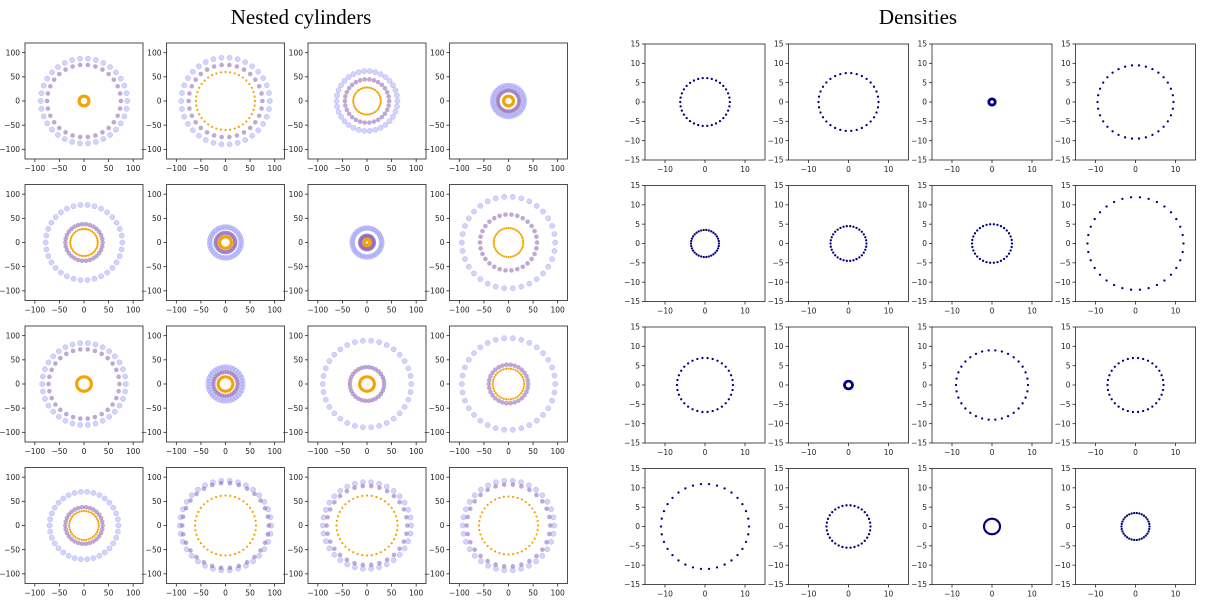 This screenshot has width=1213, height=610. What do you see at coordinates (225, 451) in the screenshot?
I see `x-tick-label: 0` at bounding box center [225, 451].